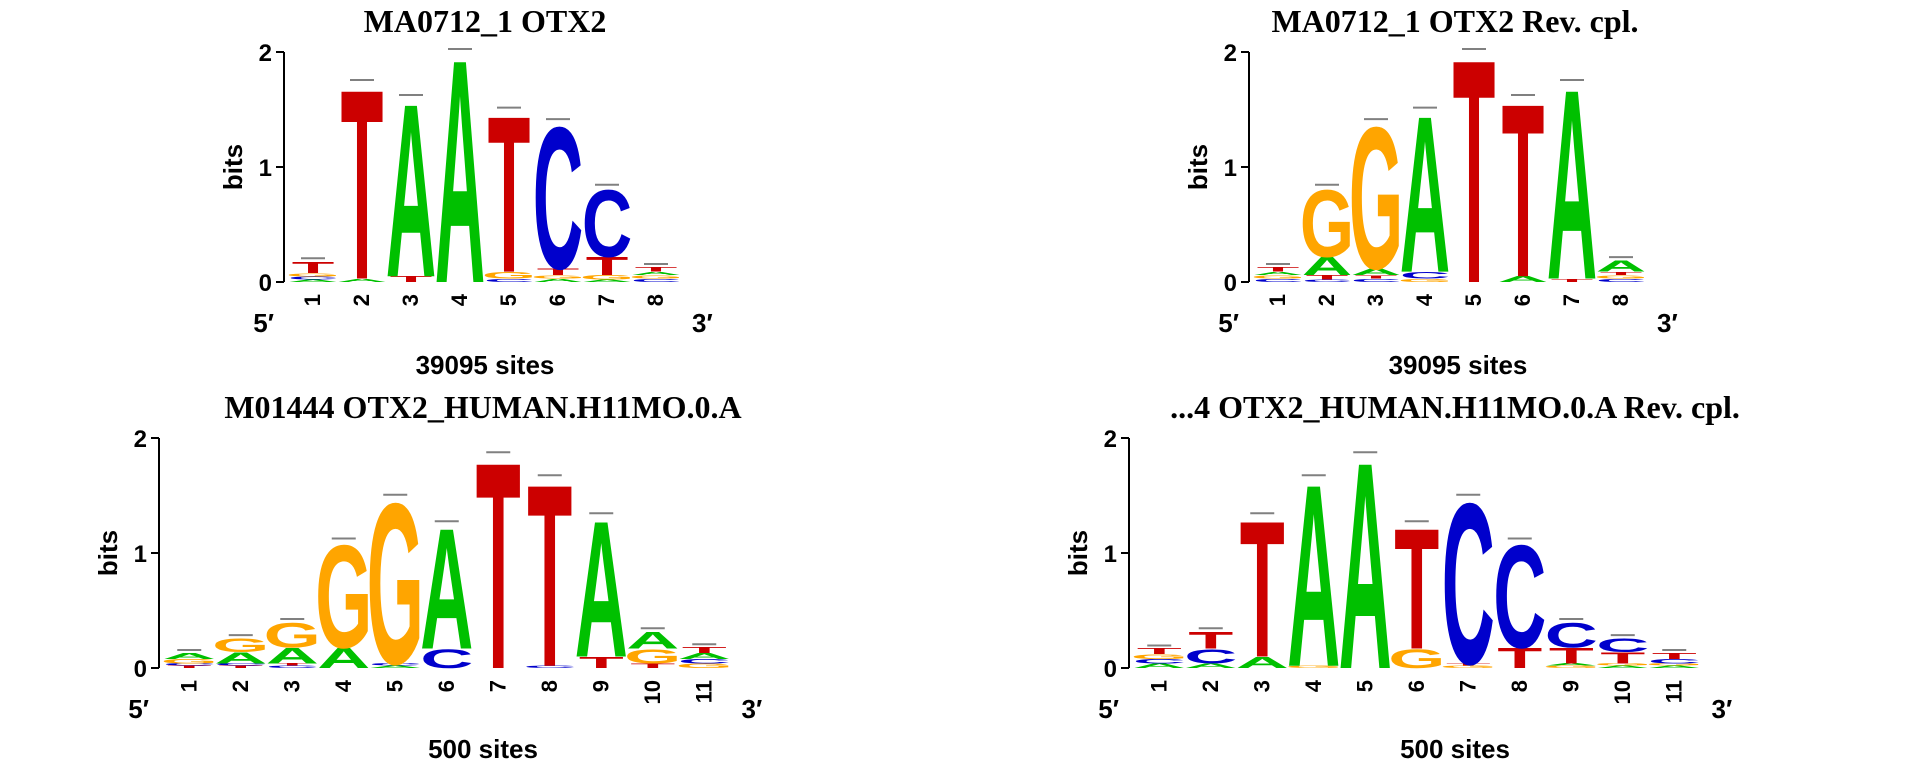 Image resolution: width=1920 pixels, height=768 pixels. What do you see at coordinates (497, 686) in the screenshot?
I see `position-label: 7` at bounding box center [497, 686].